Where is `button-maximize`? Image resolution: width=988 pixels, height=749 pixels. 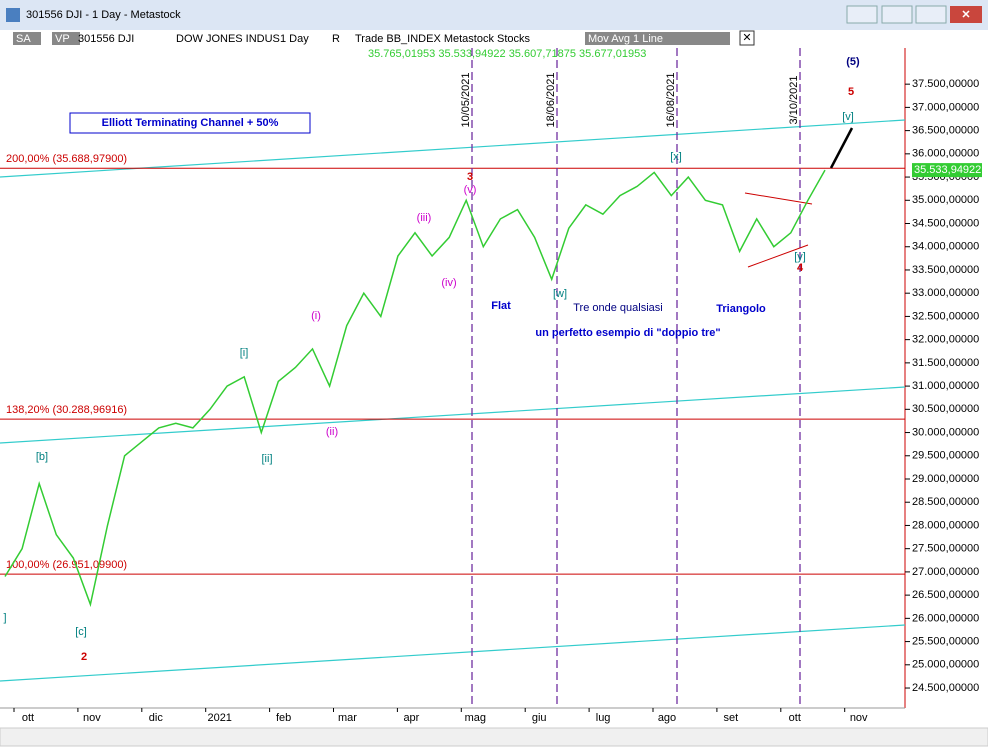
button-maximize is located at coordinates (931, 14).